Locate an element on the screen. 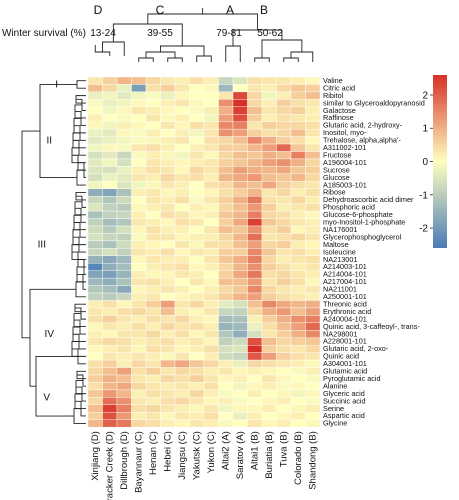 The height and width of the screenshot is (500, 459). row-label: Pyroglutamic acid is located at coordinates (352, 378).